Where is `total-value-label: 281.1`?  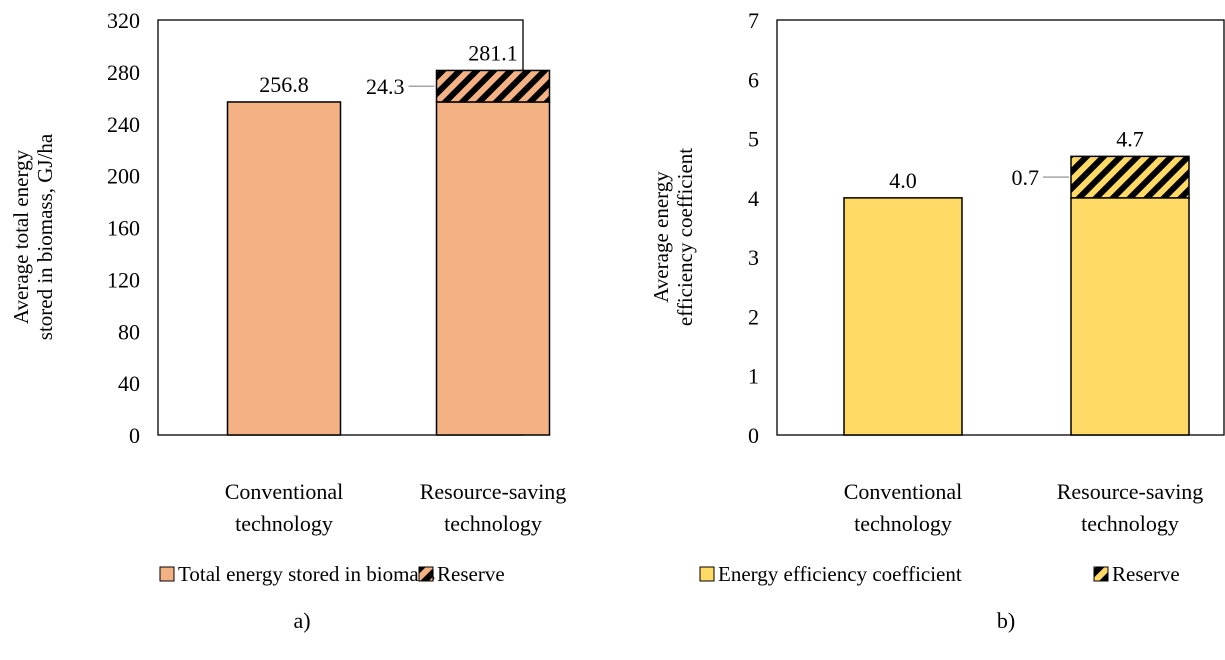
total-value-label: 281.1 is located at coordinates (493, 52).